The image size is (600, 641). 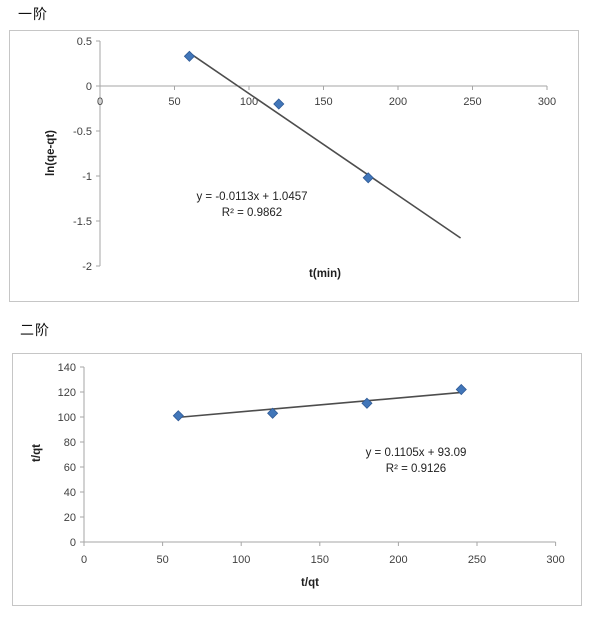 What do you see at coordinates (325, 274) in the screenshot?
I see `x-axis-title: t(min)` at bounding box center [325, 274].